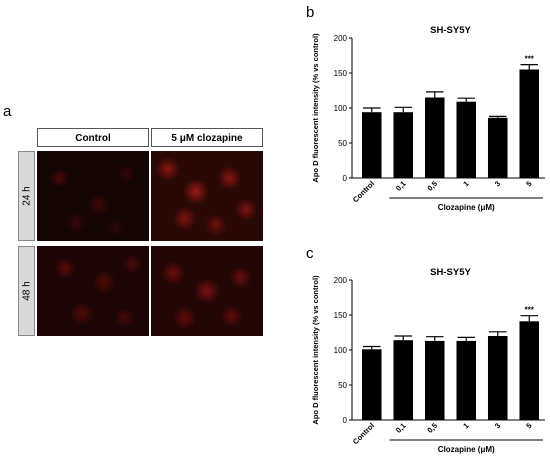 The width and height of the screenshot is (550, 457). What do you see at coordinates (207, 196) in the screenshot?
I see `micrograph-clozapine-24h` at bounding box center [207, 196].